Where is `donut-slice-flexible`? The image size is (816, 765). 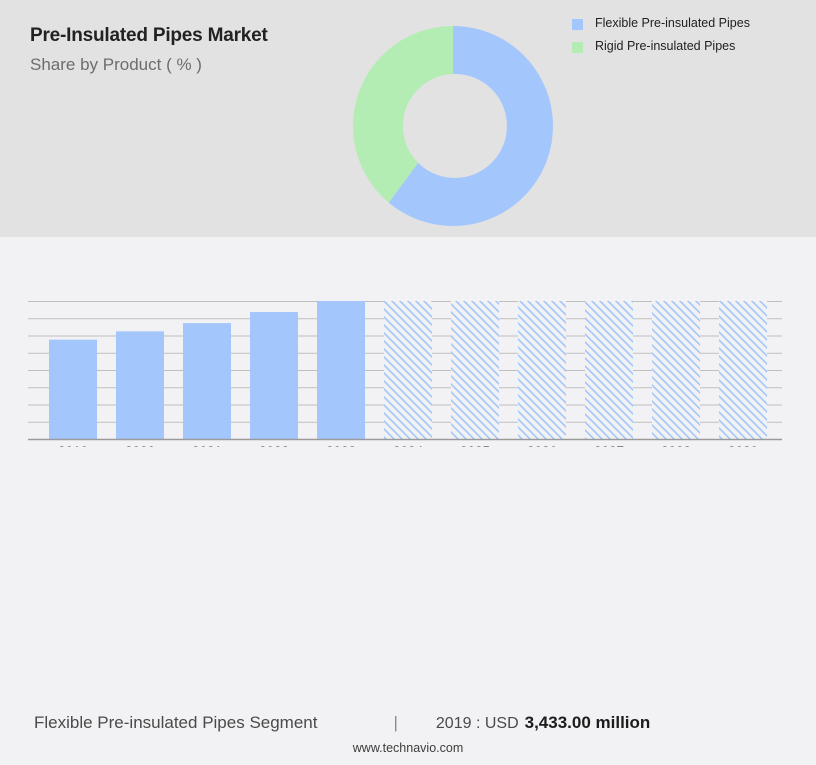 donut-slice-flexible is located at coordinates (470, 126).